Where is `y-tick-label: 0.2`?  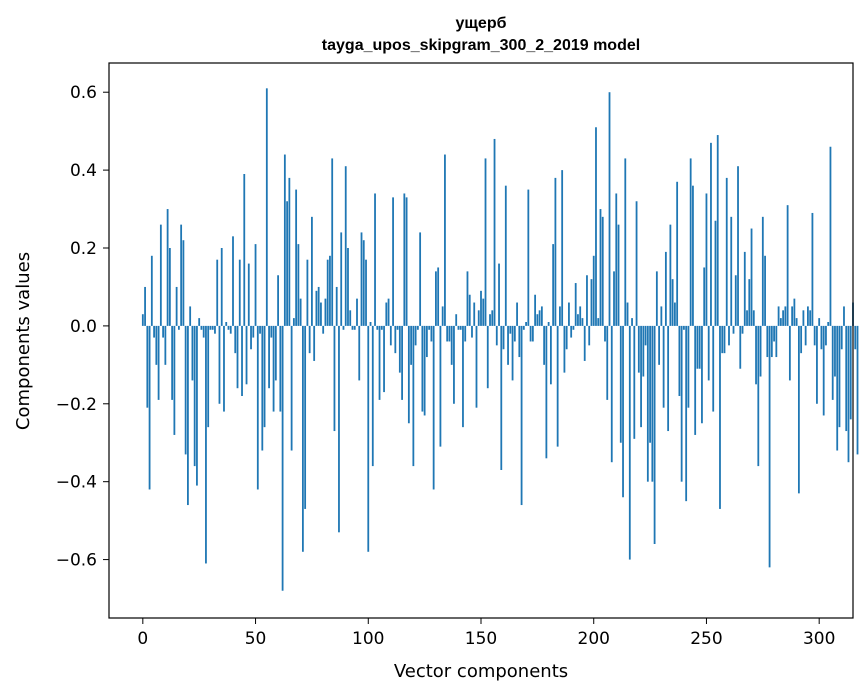 y-tick-label: 0.2 is located at coordinates (83, 249).